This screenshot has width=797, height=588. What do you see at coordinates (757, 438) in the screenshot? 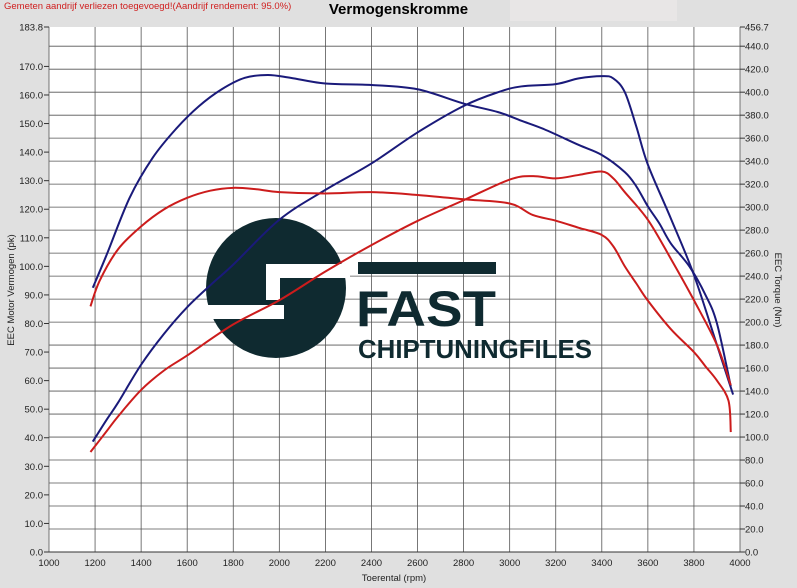
I see `y2-tick-label: 100.0` at bounding box center [757, 438].